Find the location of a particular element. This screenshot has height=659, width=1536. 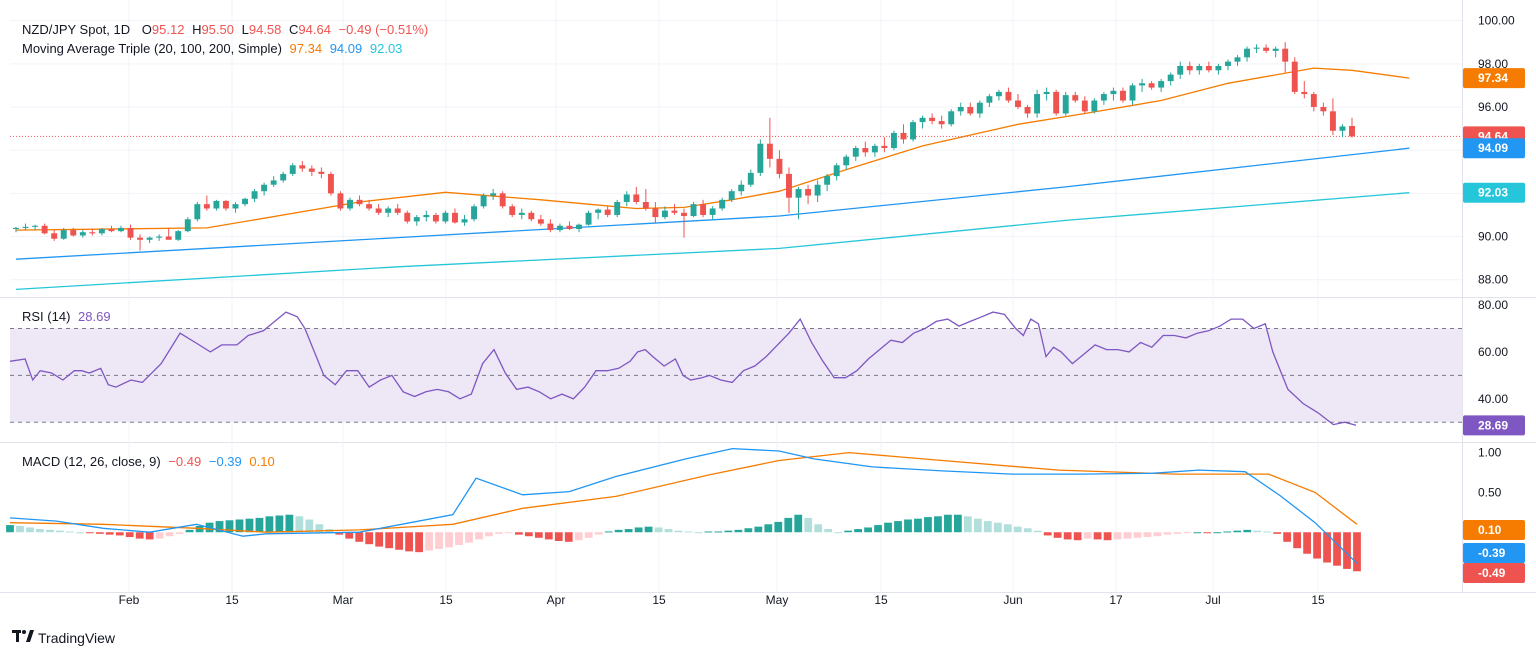

ma200-price-tag is located at coordinates (1494, 192).